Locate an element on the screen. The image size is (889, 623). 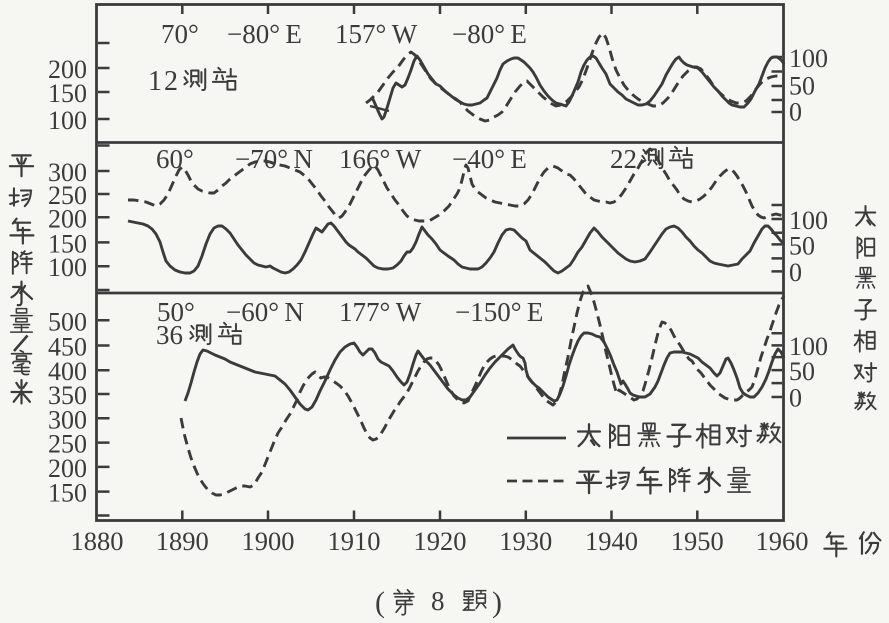
svg-text: 1920 is located at coordinates (440, 541).